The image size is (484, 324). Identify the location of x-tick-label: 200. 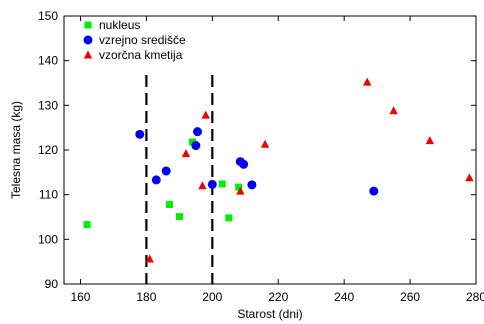
(212, 297).